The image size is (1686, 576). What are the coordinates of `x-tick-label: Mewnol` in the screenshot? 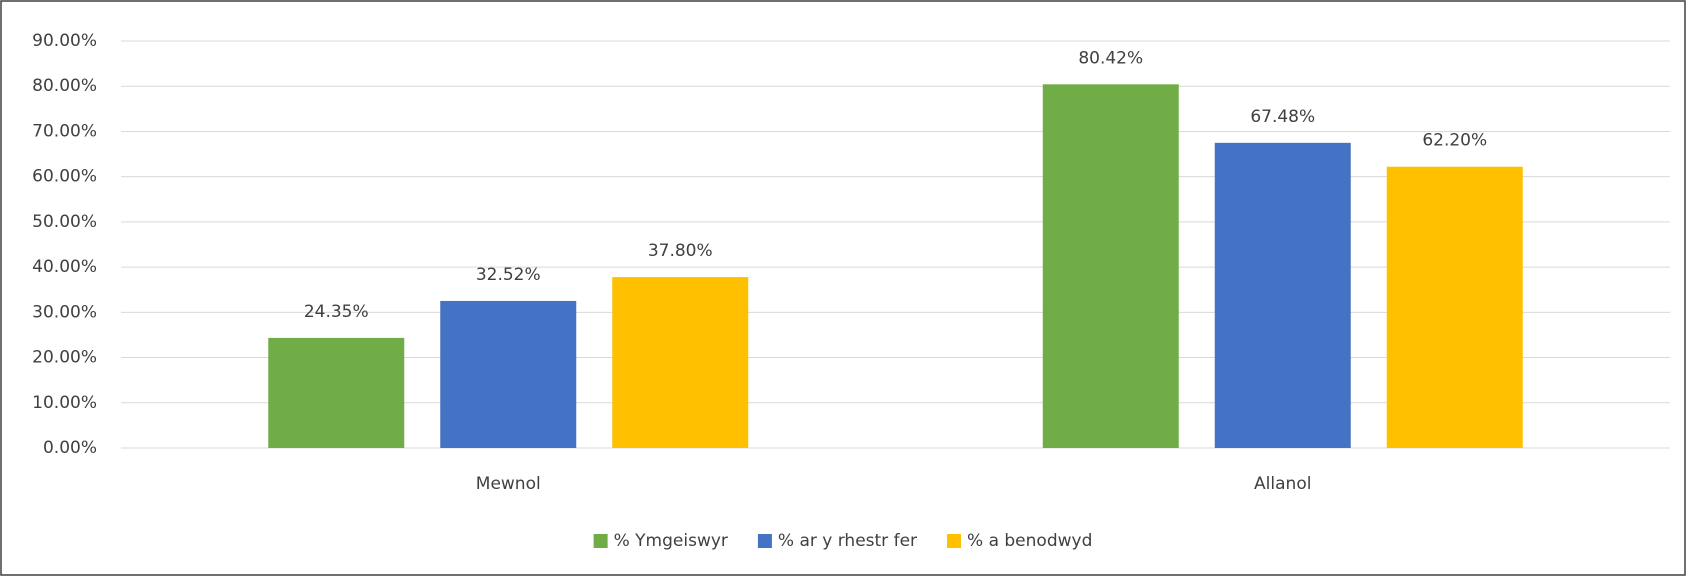 It's located at (508, 484).